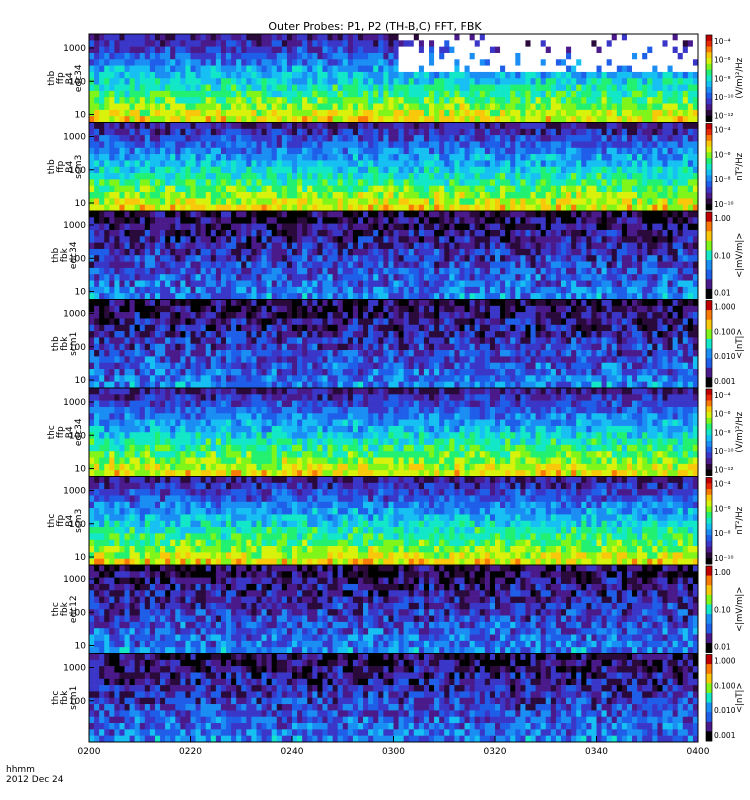 This screenshot has width=750, height=800. I want to click on panel-label: scm3, so click(79, 167).